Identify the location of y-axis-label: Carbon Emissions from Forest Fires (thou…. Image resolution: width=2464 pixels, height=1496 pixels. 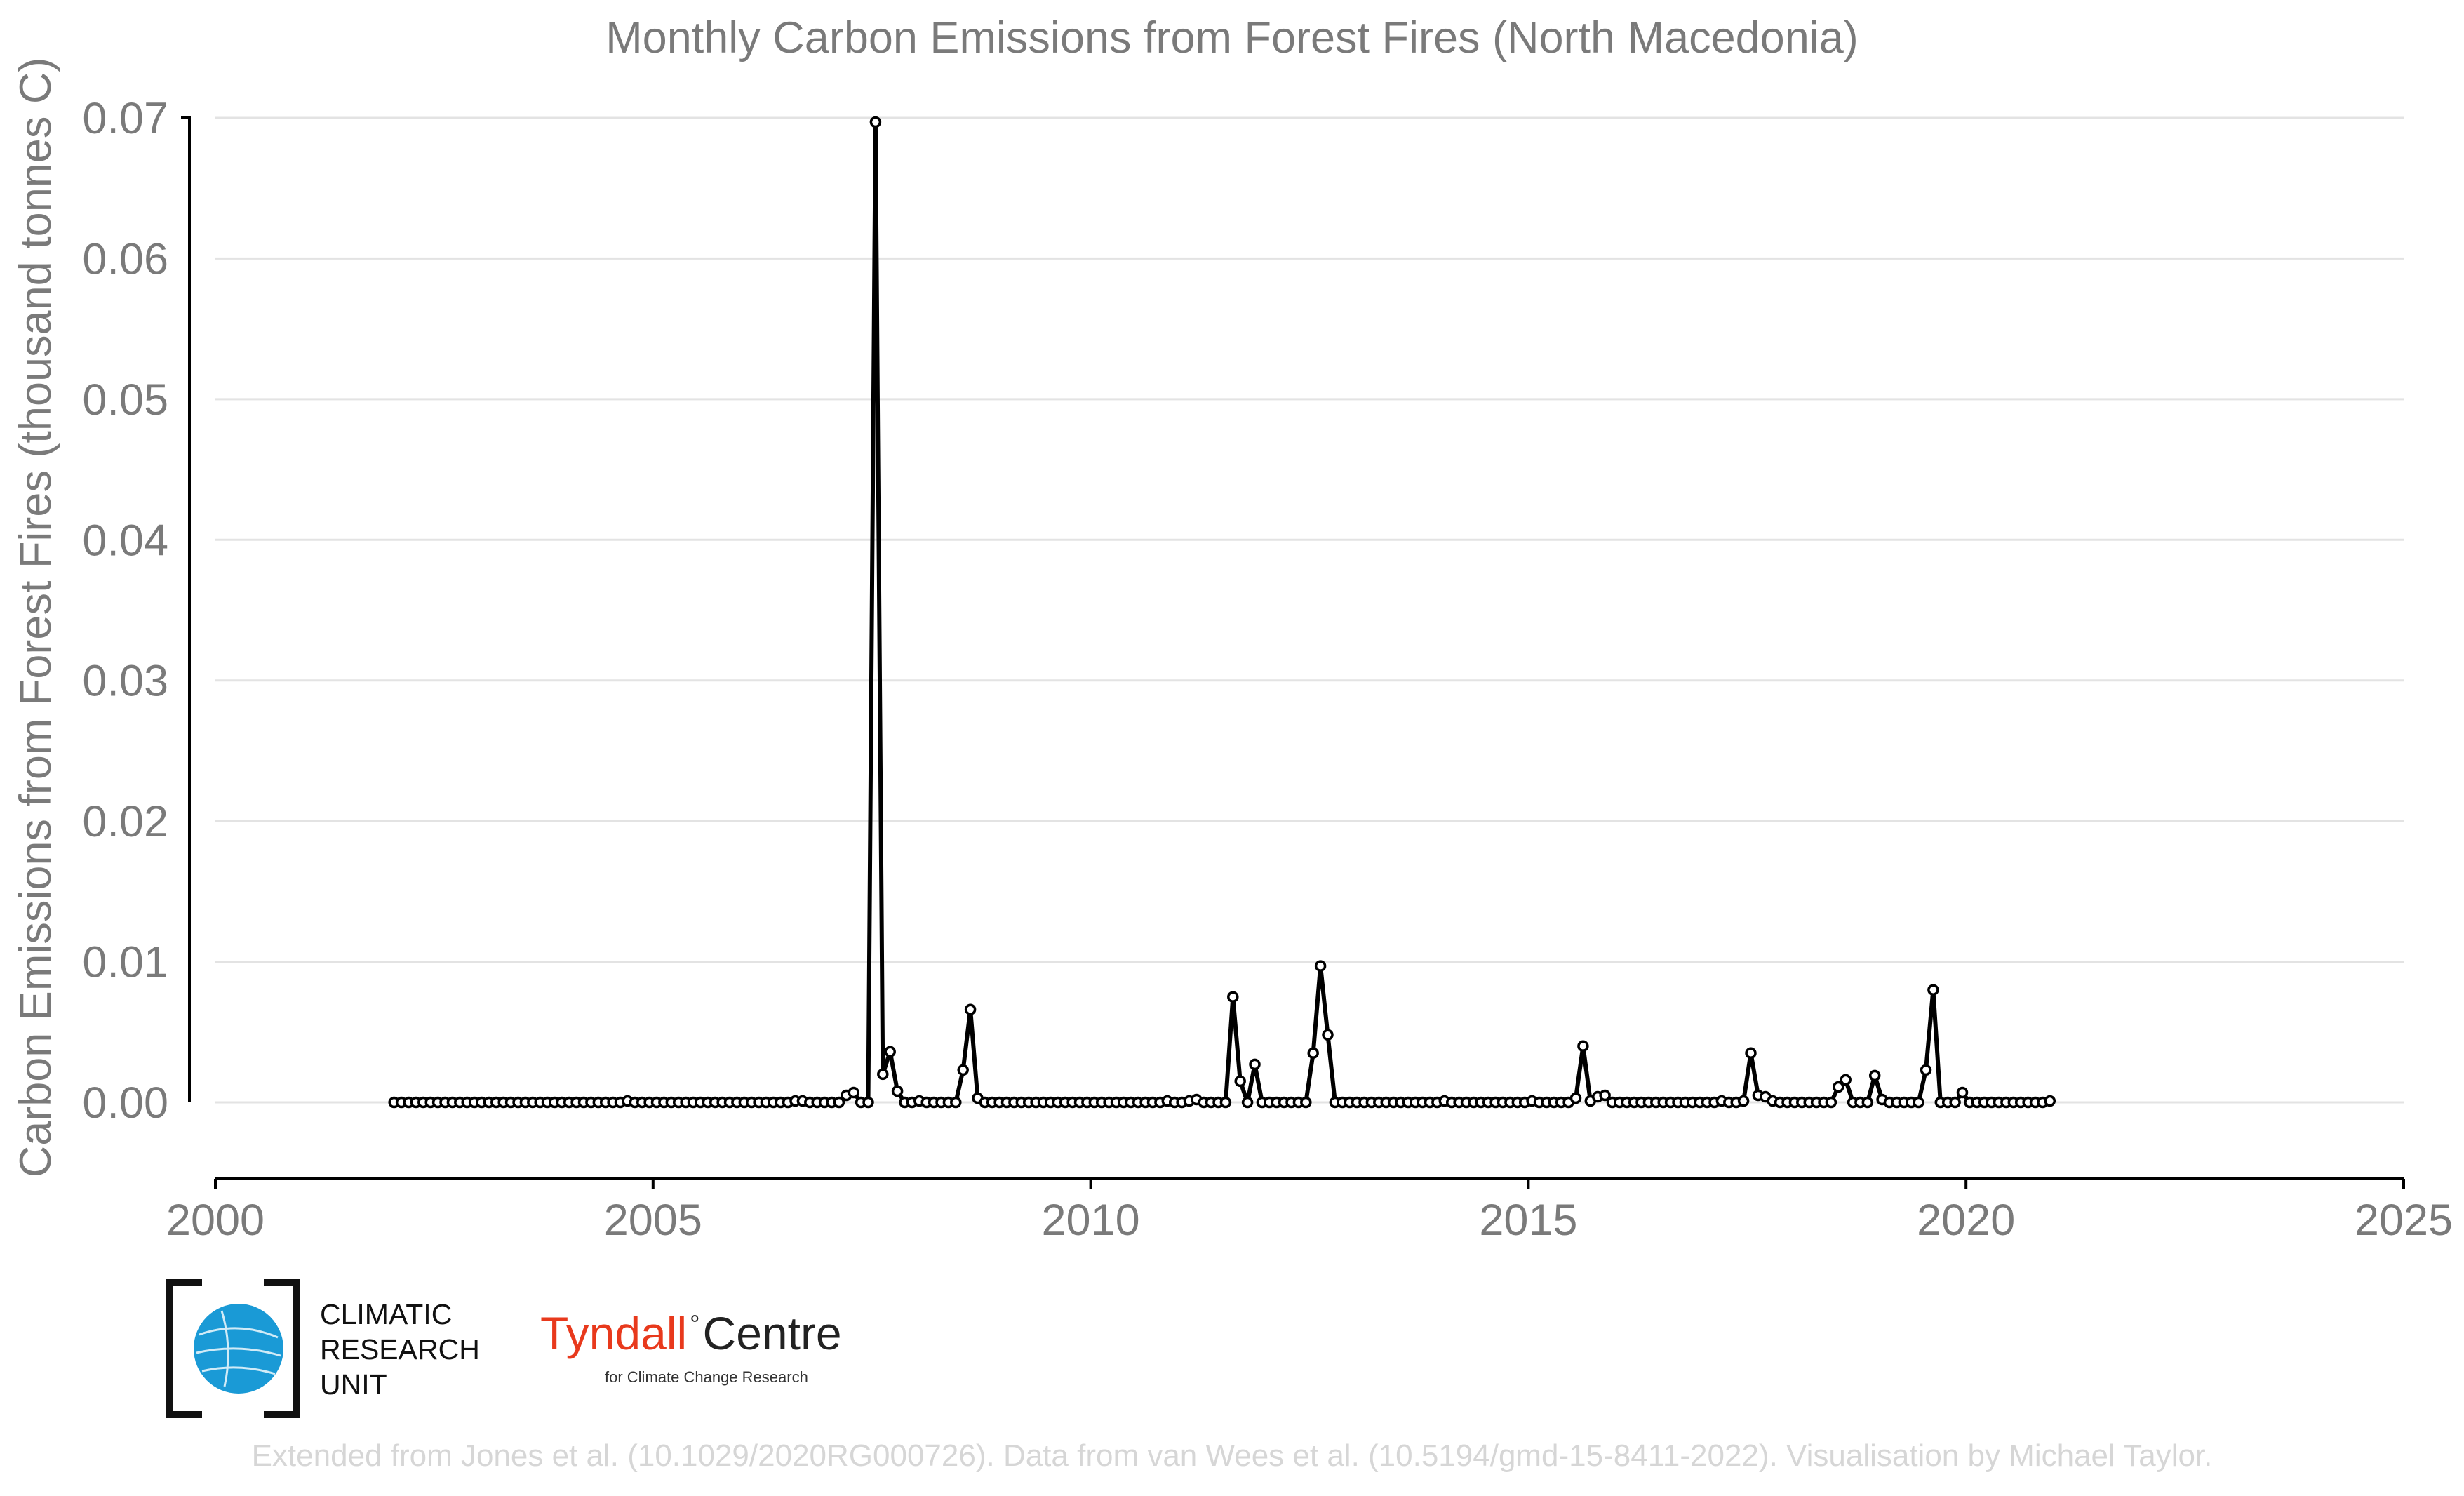
(35, 618).